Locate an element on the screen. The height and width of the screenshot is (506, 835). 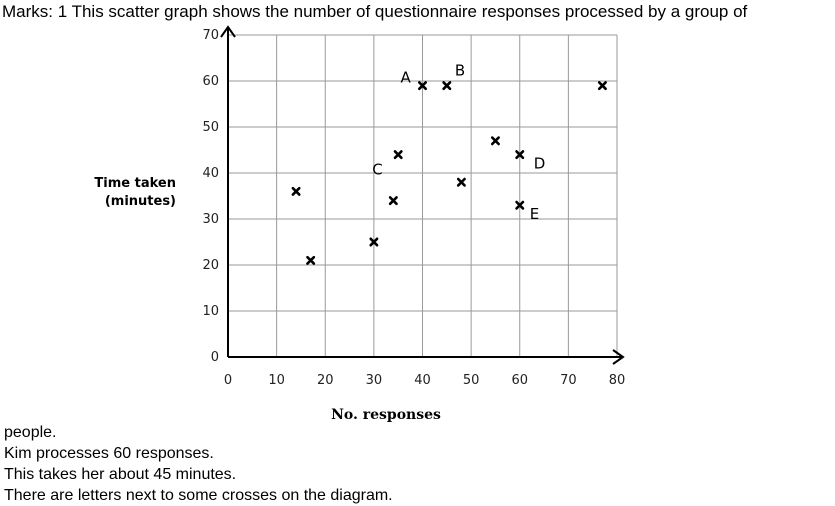
point-label-d: D is located at coordinates (540, 164).